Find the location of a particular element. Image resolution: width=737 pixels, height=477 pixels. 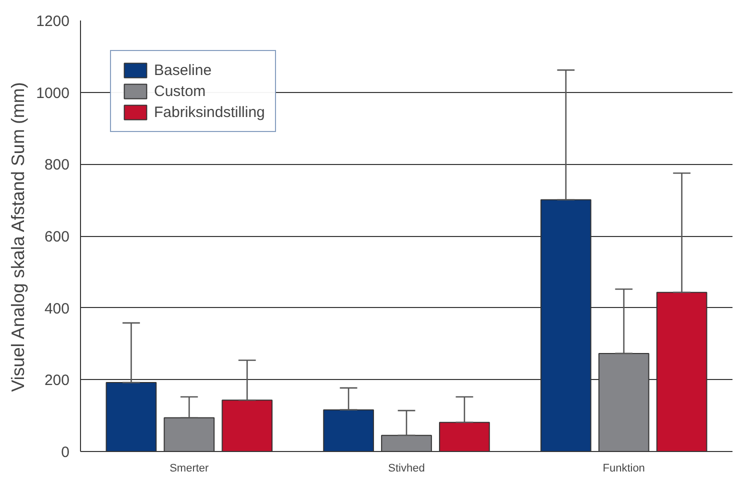

x-tick-label: Stivhed is located at coordinates (406, 468).